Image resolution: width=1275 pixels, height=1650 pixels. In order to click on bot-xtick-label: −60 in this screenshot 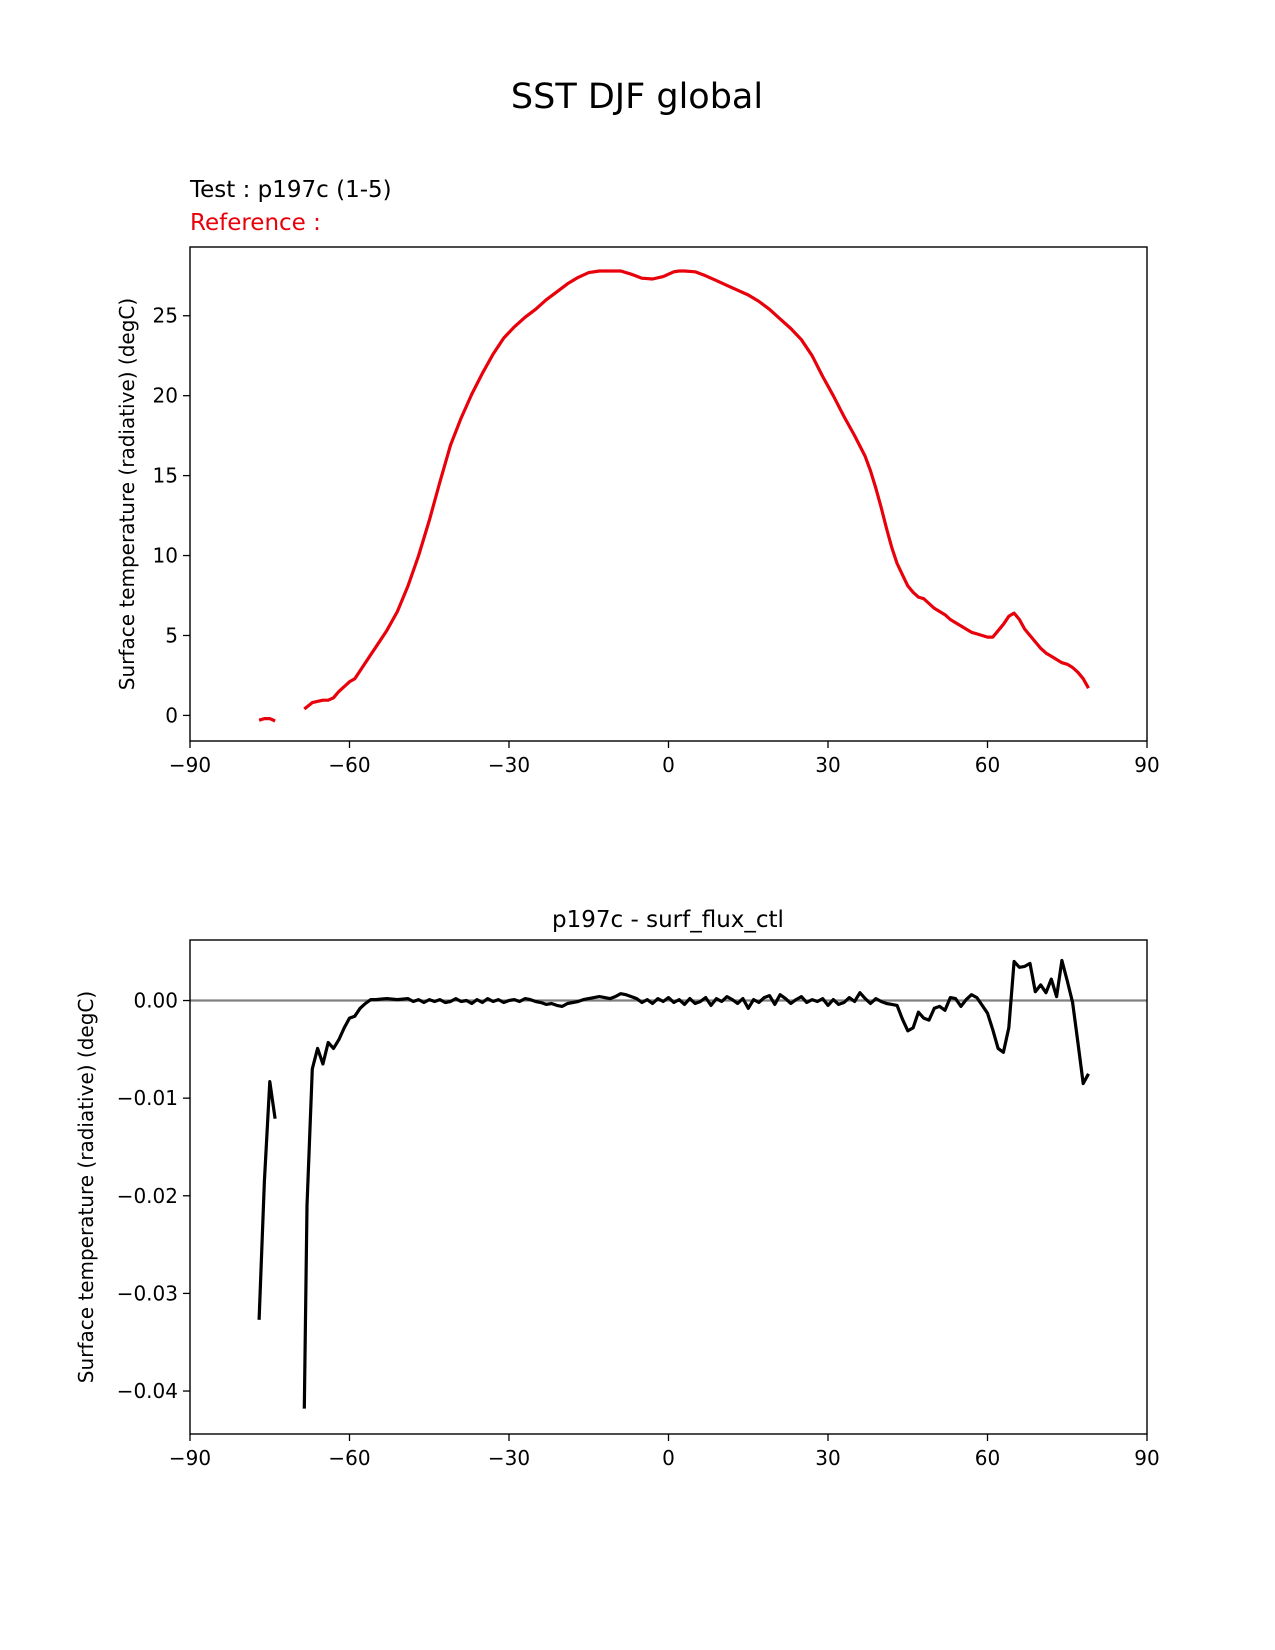, I will do `click(349, 1458)`.